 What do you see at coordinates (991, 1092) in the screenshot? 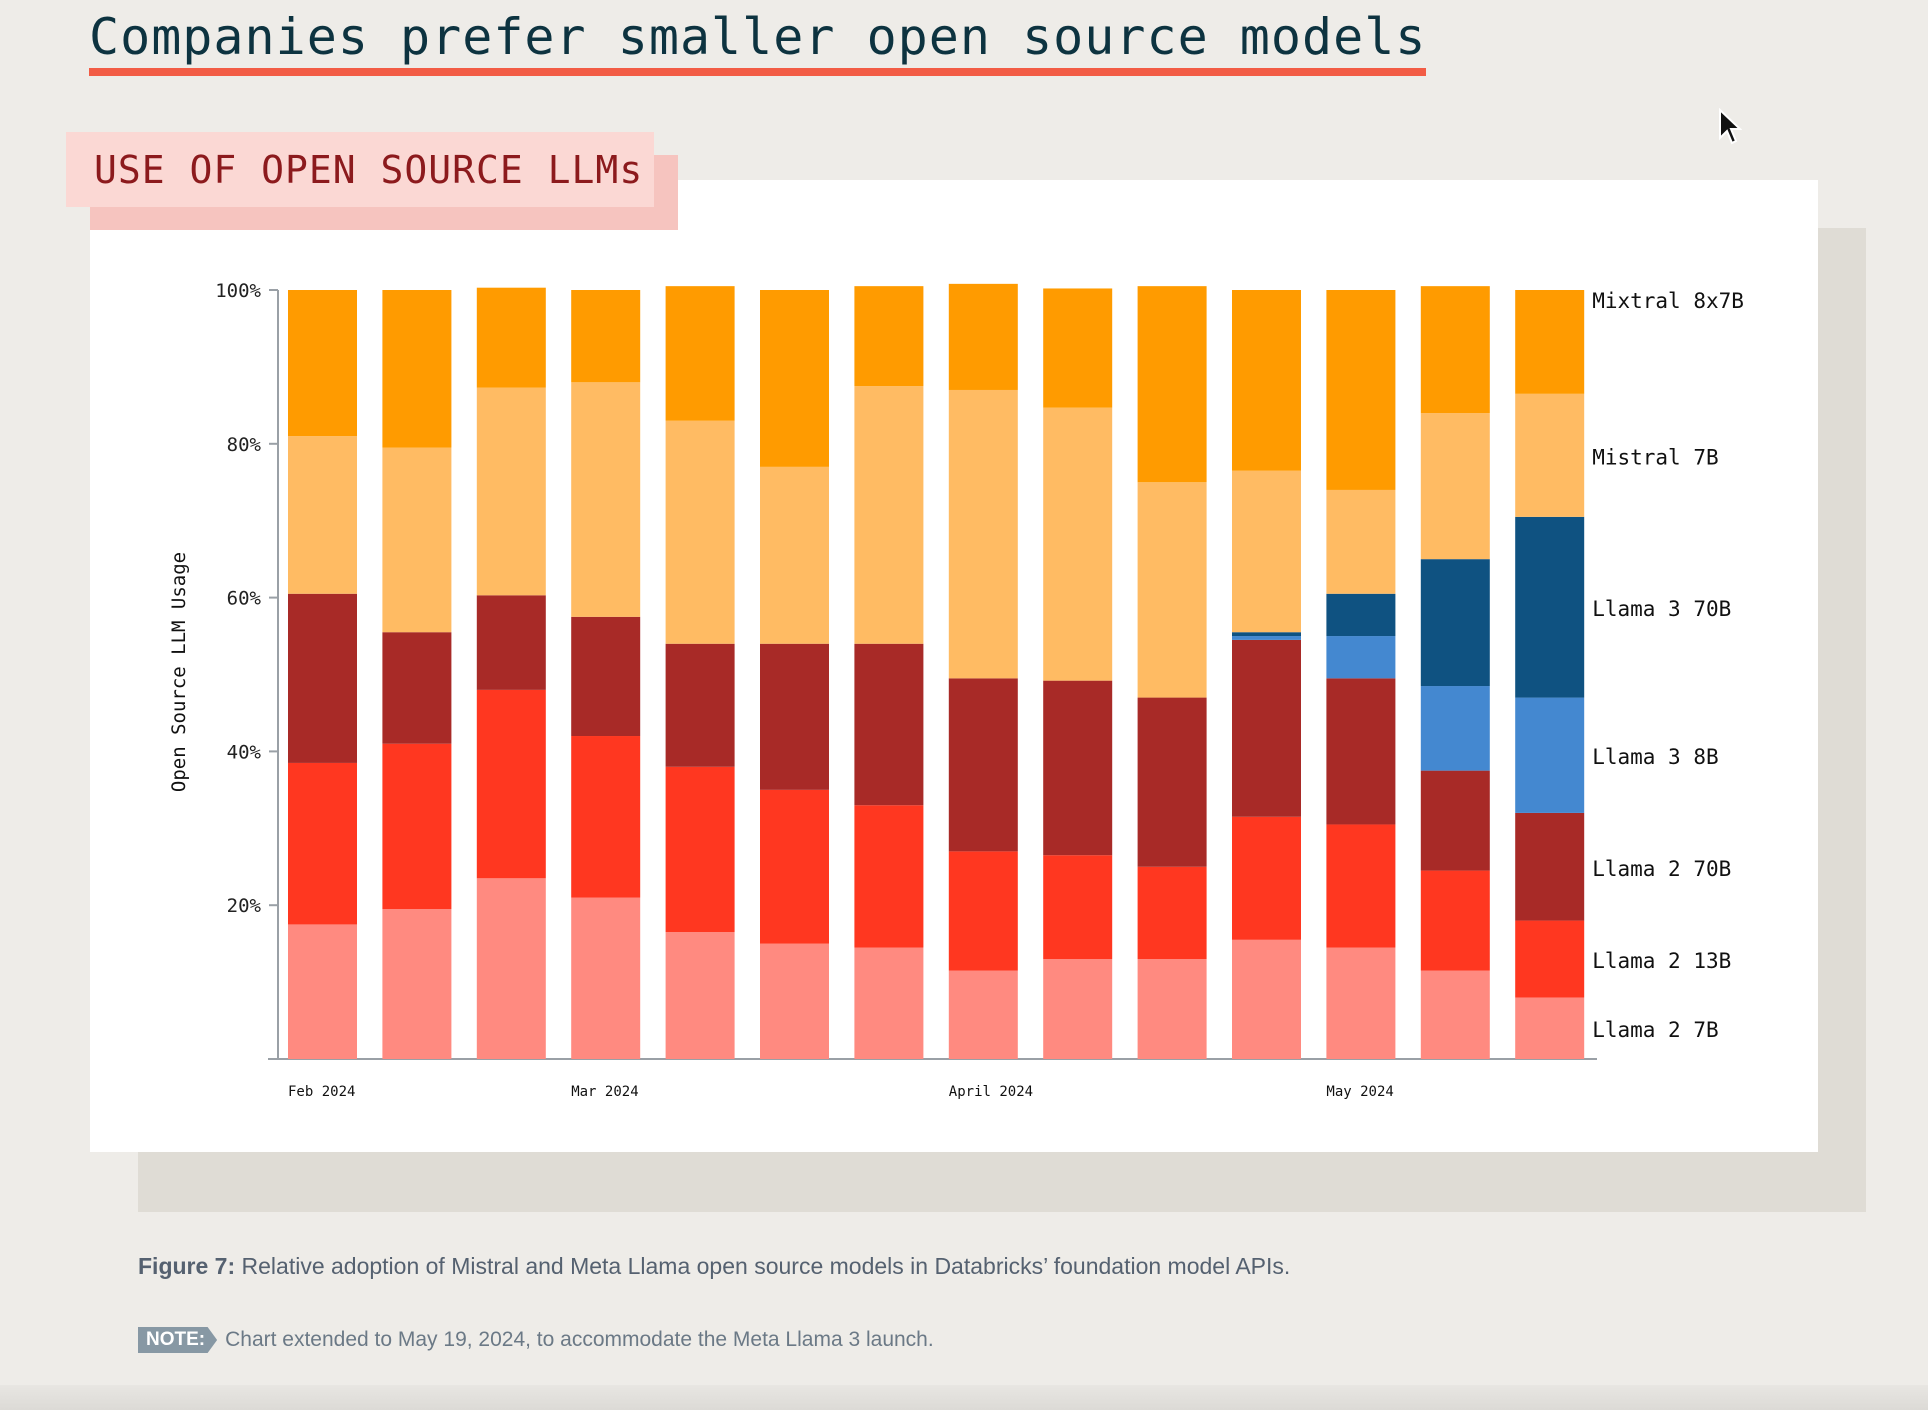
I see `x-tick-label: April 2024` at bounding box center [991, 1092].